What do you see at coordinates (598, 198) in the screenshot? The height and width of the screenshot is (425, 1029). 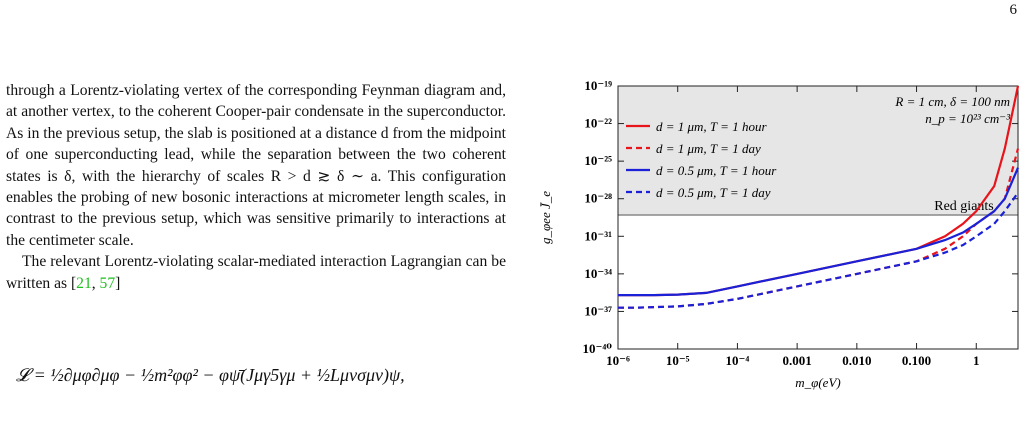 I see `y-tick-label: 10⁻²⁸` at bounding box center [598, 198].